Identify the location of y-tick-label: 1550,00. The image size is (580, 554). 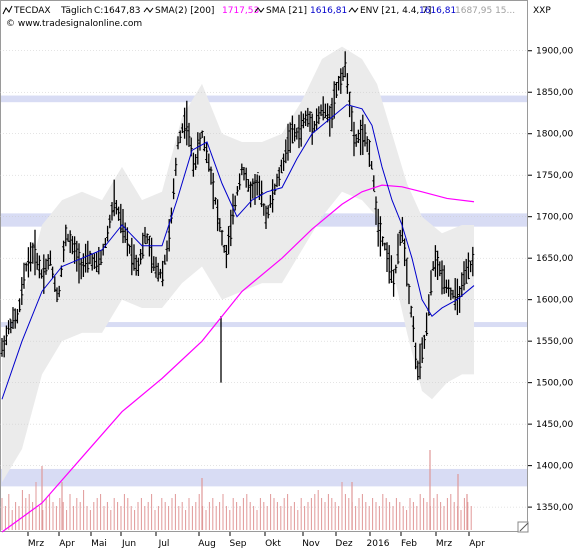
(554, 342).